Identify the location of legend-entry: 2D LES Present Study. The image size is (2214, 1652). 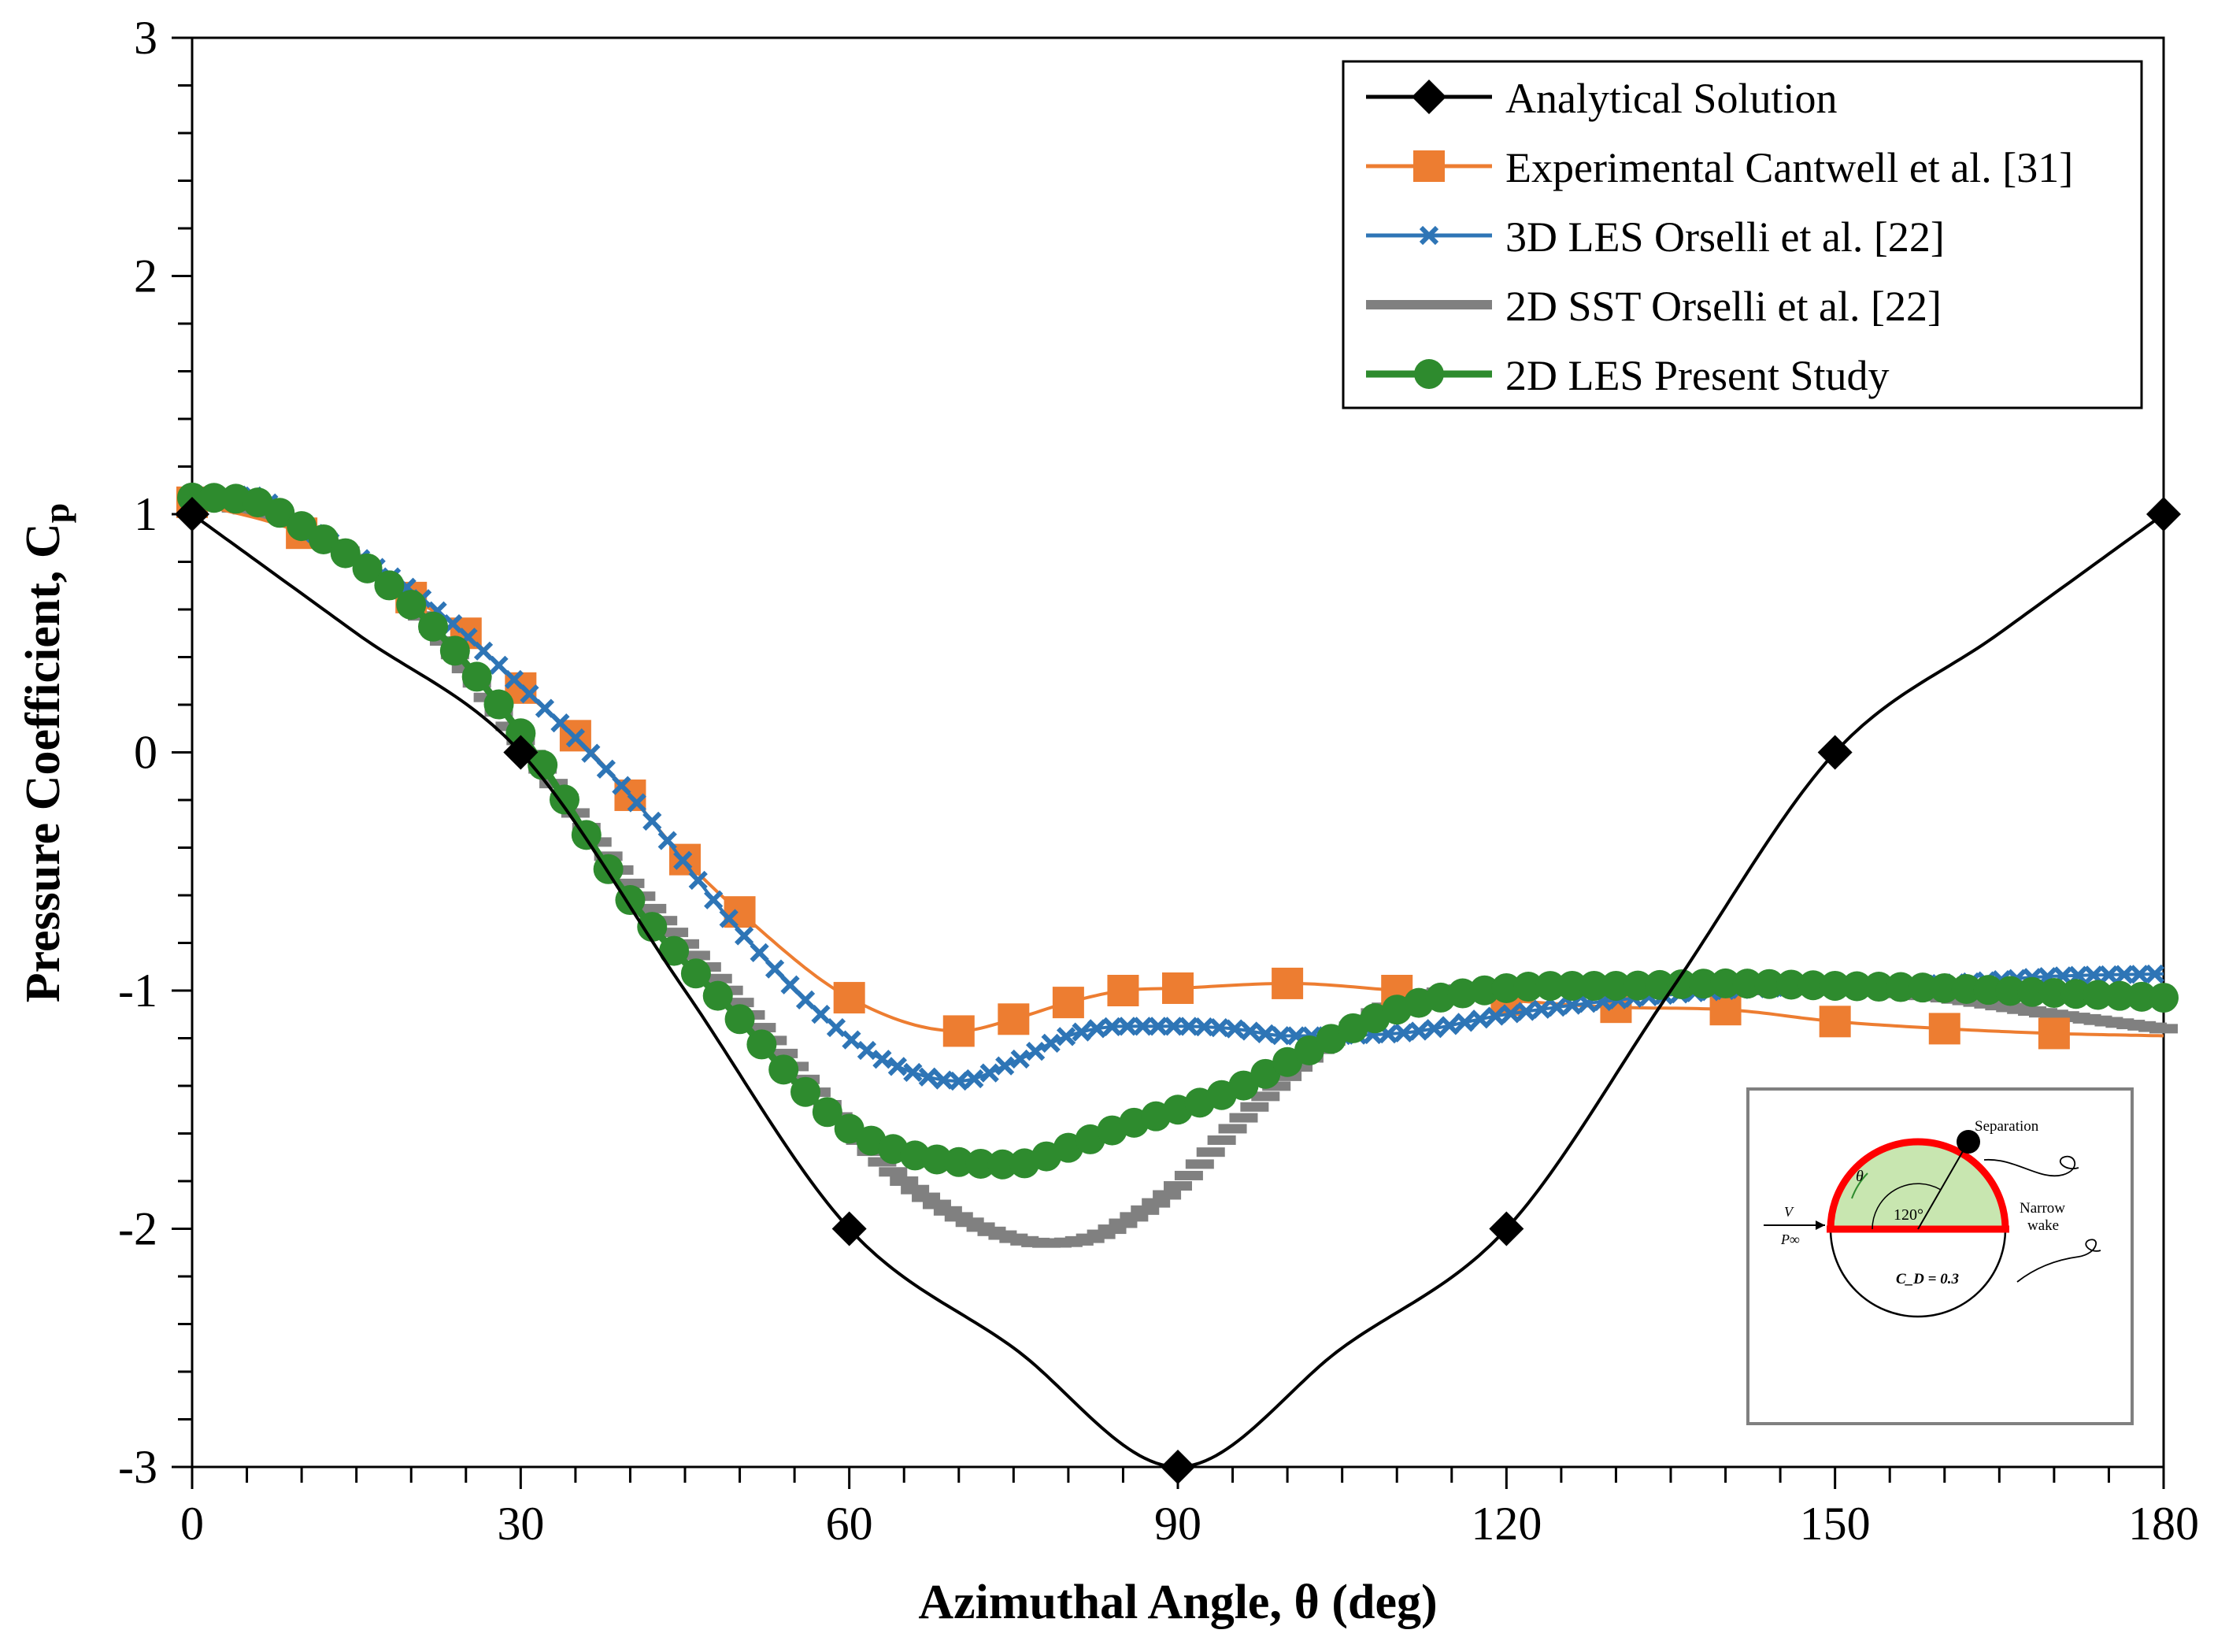
(1628, 375).